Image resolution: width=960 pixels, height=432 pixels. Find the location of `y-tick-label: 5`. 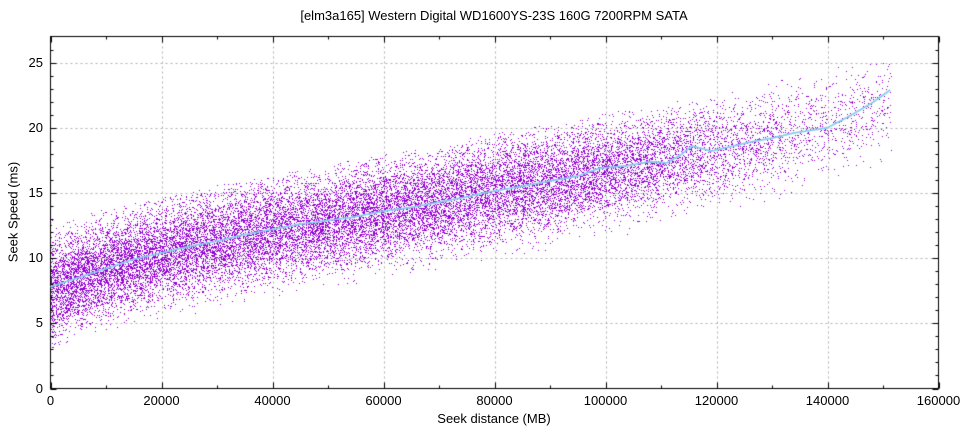

y-tick-label: 5 is located at coordinates (39, 323).